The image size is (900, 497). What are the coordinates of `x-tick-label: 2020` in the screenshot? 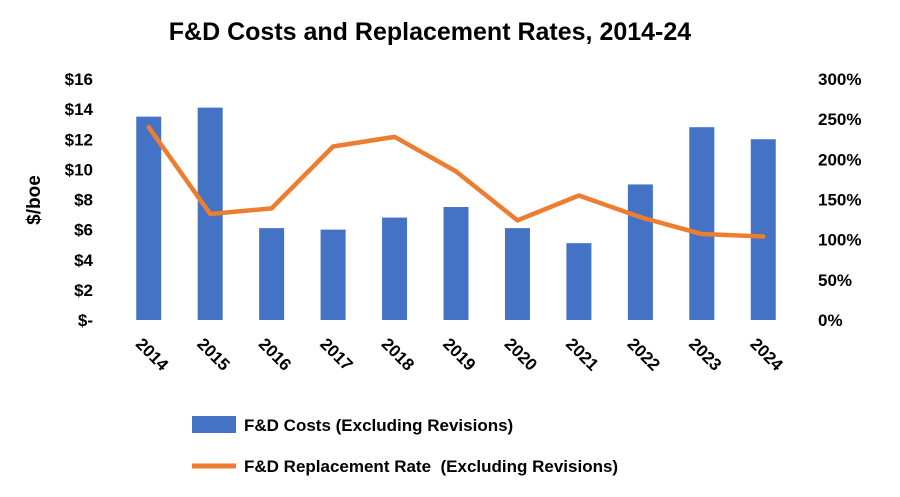 It's located at (521, 354).